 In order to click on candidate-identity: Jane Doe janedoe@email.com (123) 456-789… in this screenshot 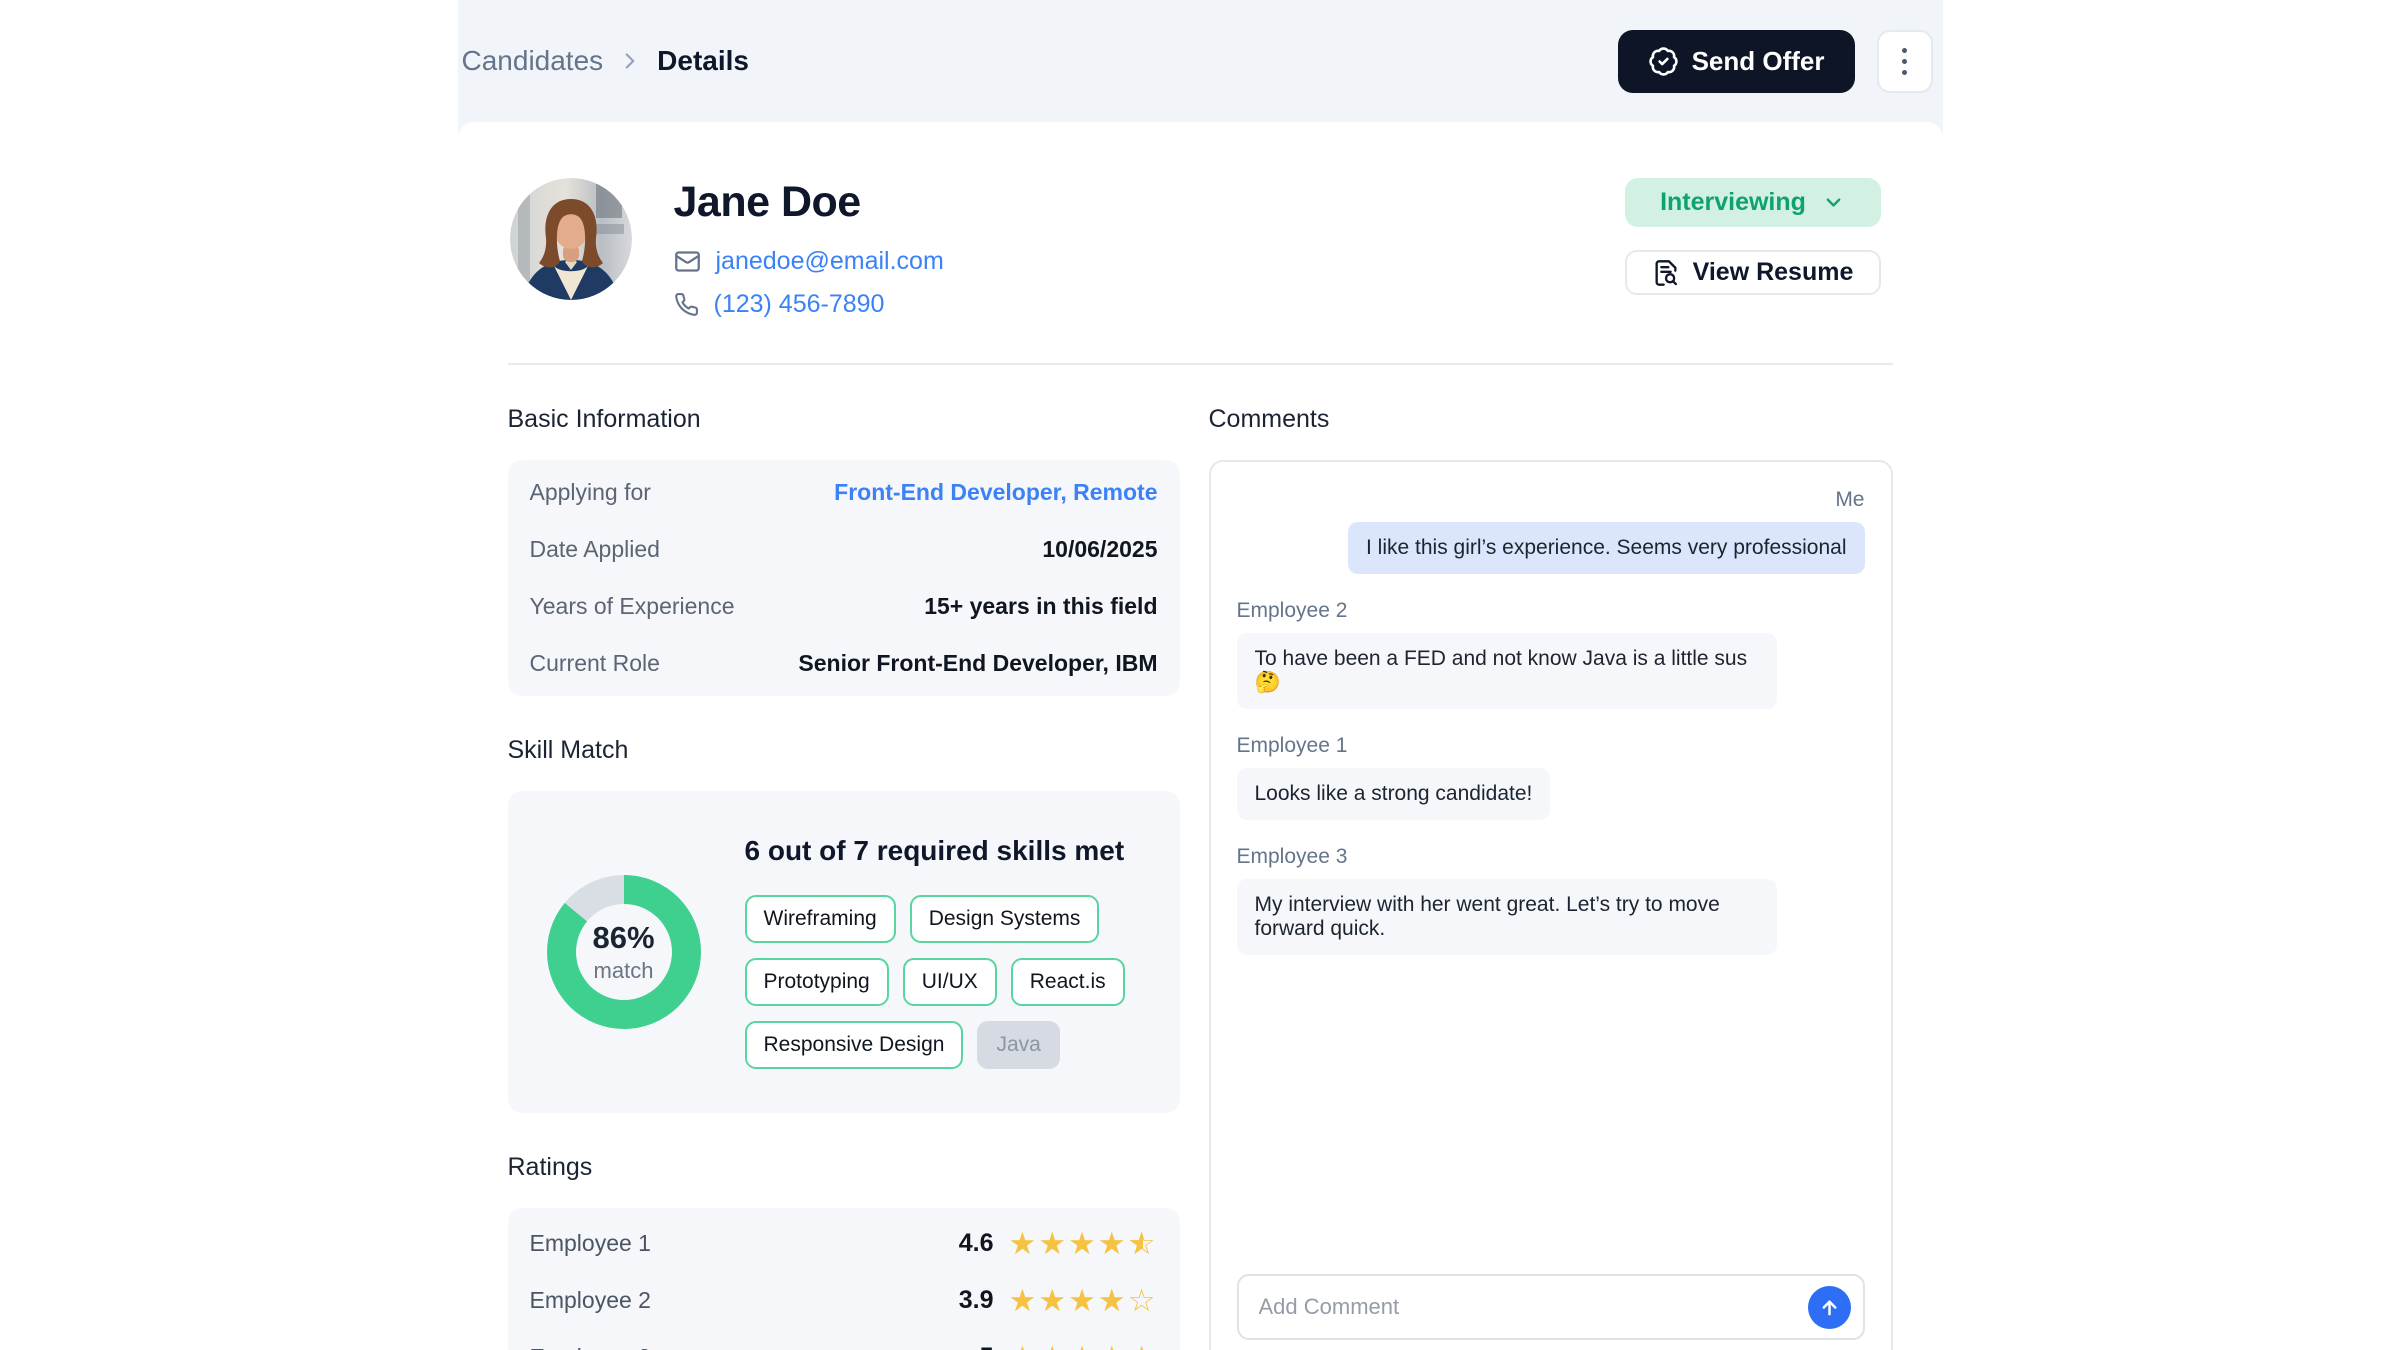, I will do `click(809, 248)`.